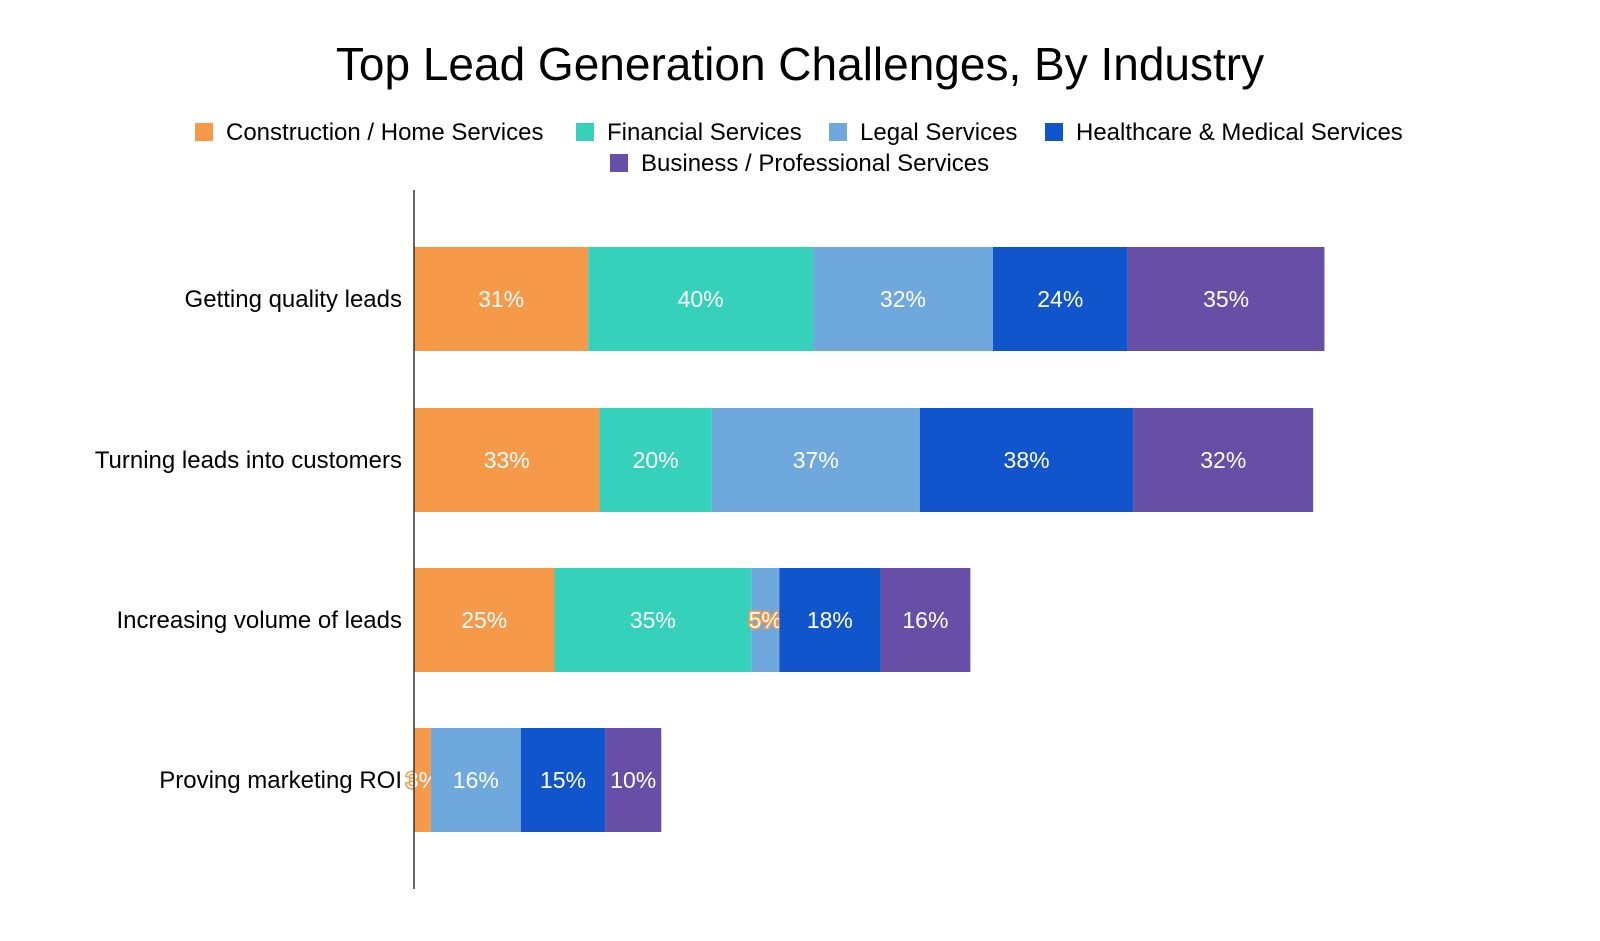 Image resolution: width=1600 pixels, height=941 pixels. I want to click on bar-row-proving-marketing-roi: 3% 16% 15% 10%, so click(533, 780).